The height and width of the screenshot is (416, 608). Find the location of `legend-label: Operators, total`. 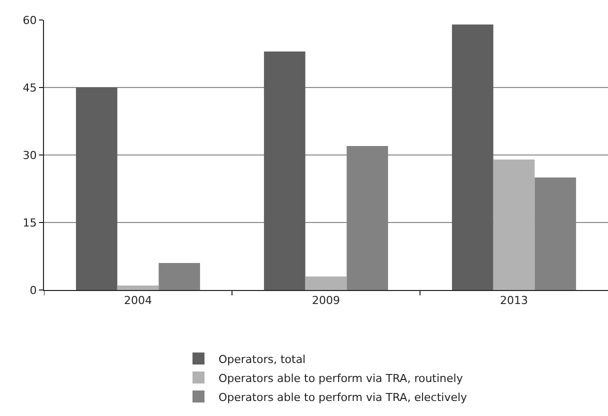

legend-label: Operators, total is located at coordinates (262, 359).